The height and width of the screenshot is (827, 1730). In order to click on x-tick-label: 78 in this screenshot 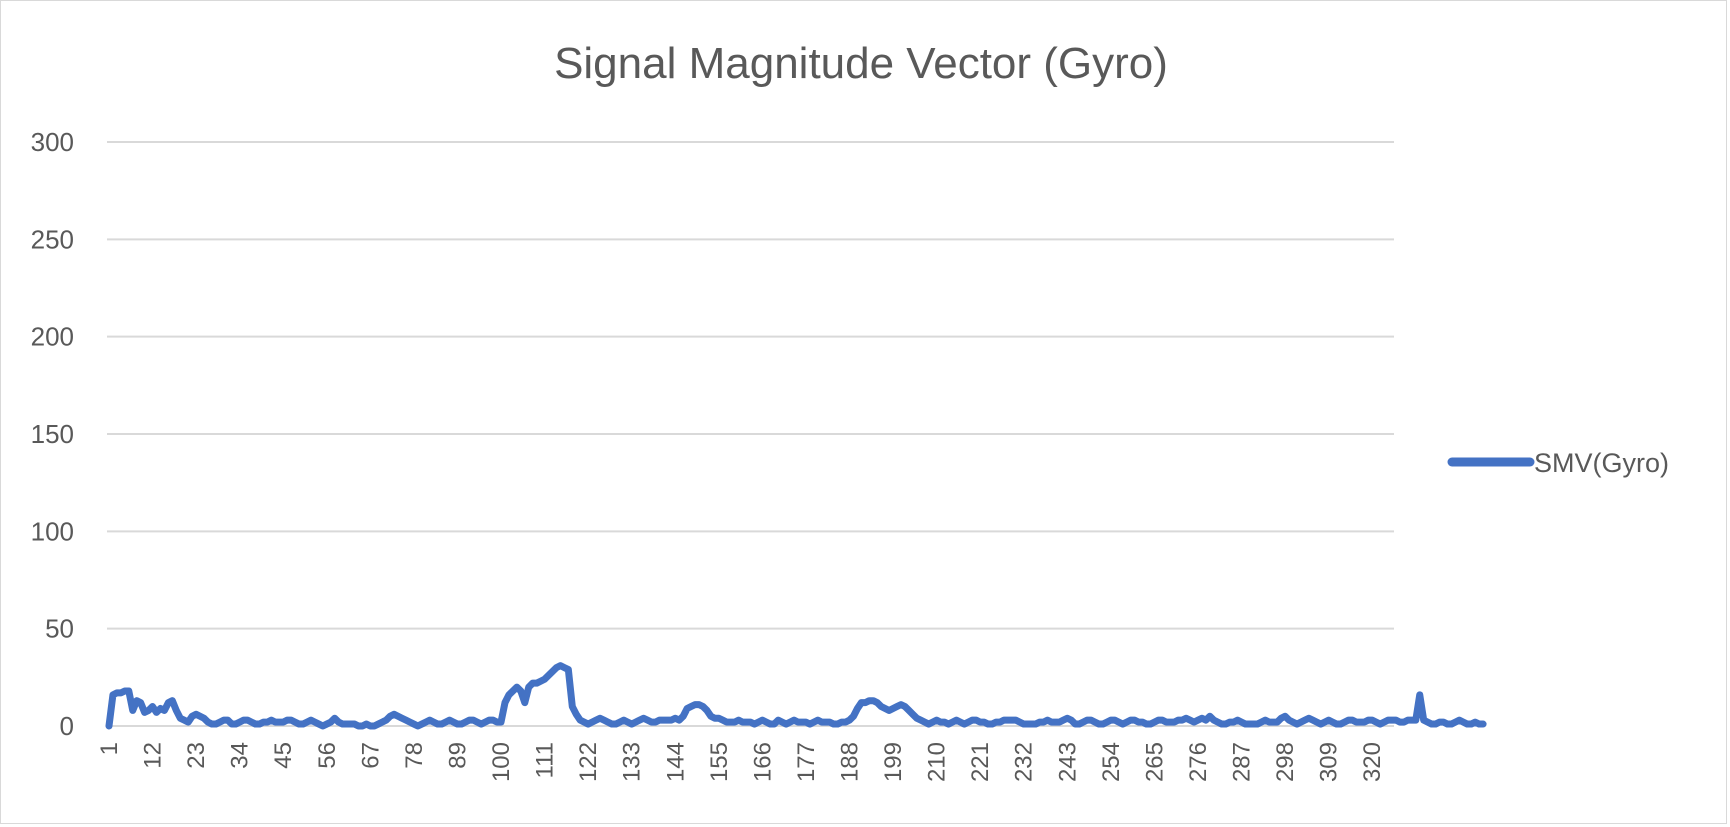, I will do `click(414, 755)`.